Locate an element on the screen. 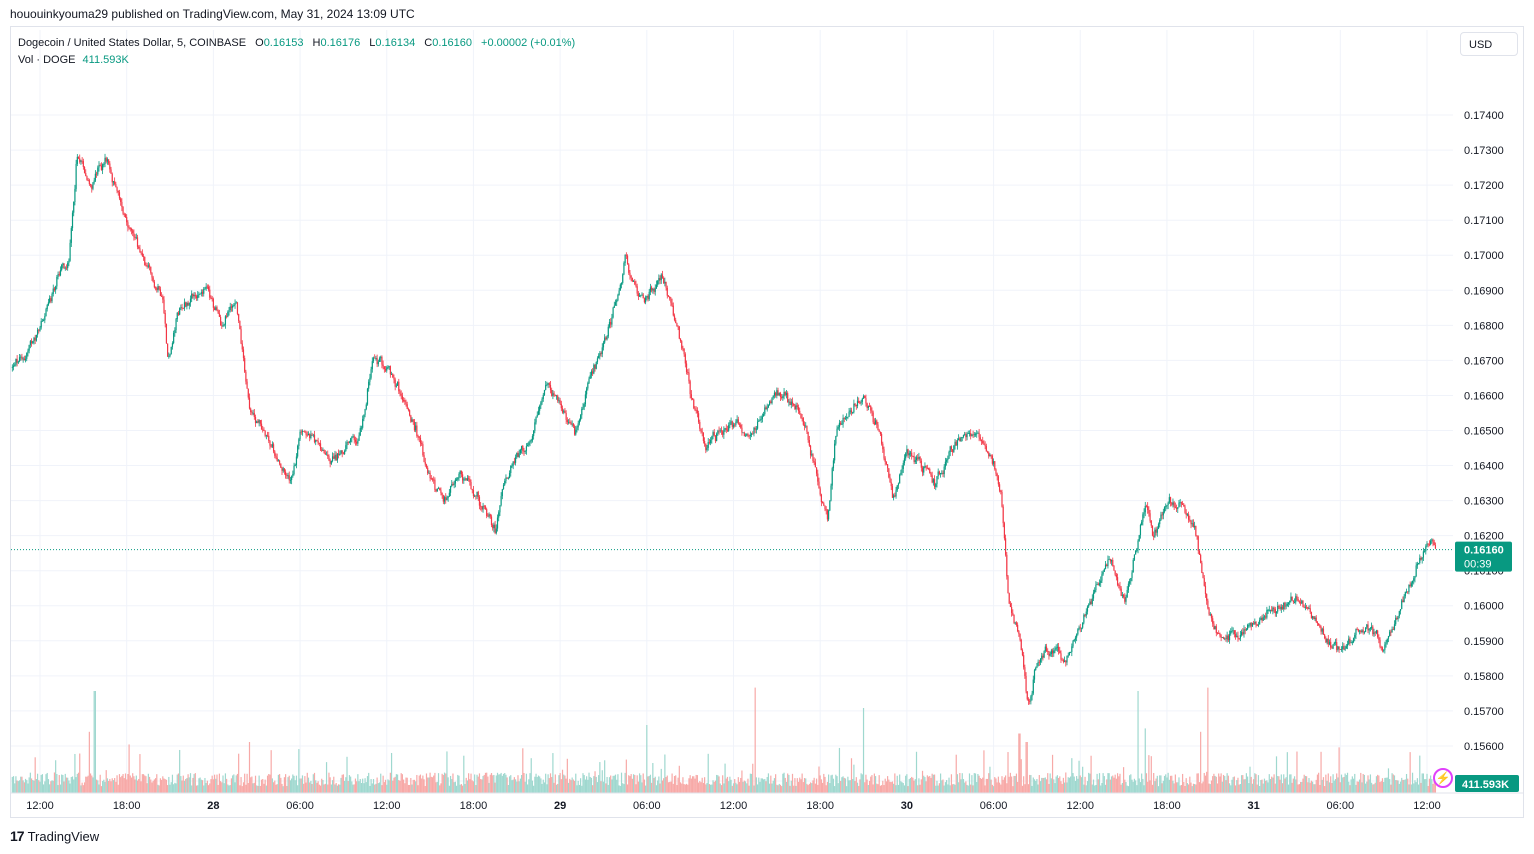 The width and height of the screenshot is (1534, 854). currency-button: USD is located at coordinates (1489, 44).